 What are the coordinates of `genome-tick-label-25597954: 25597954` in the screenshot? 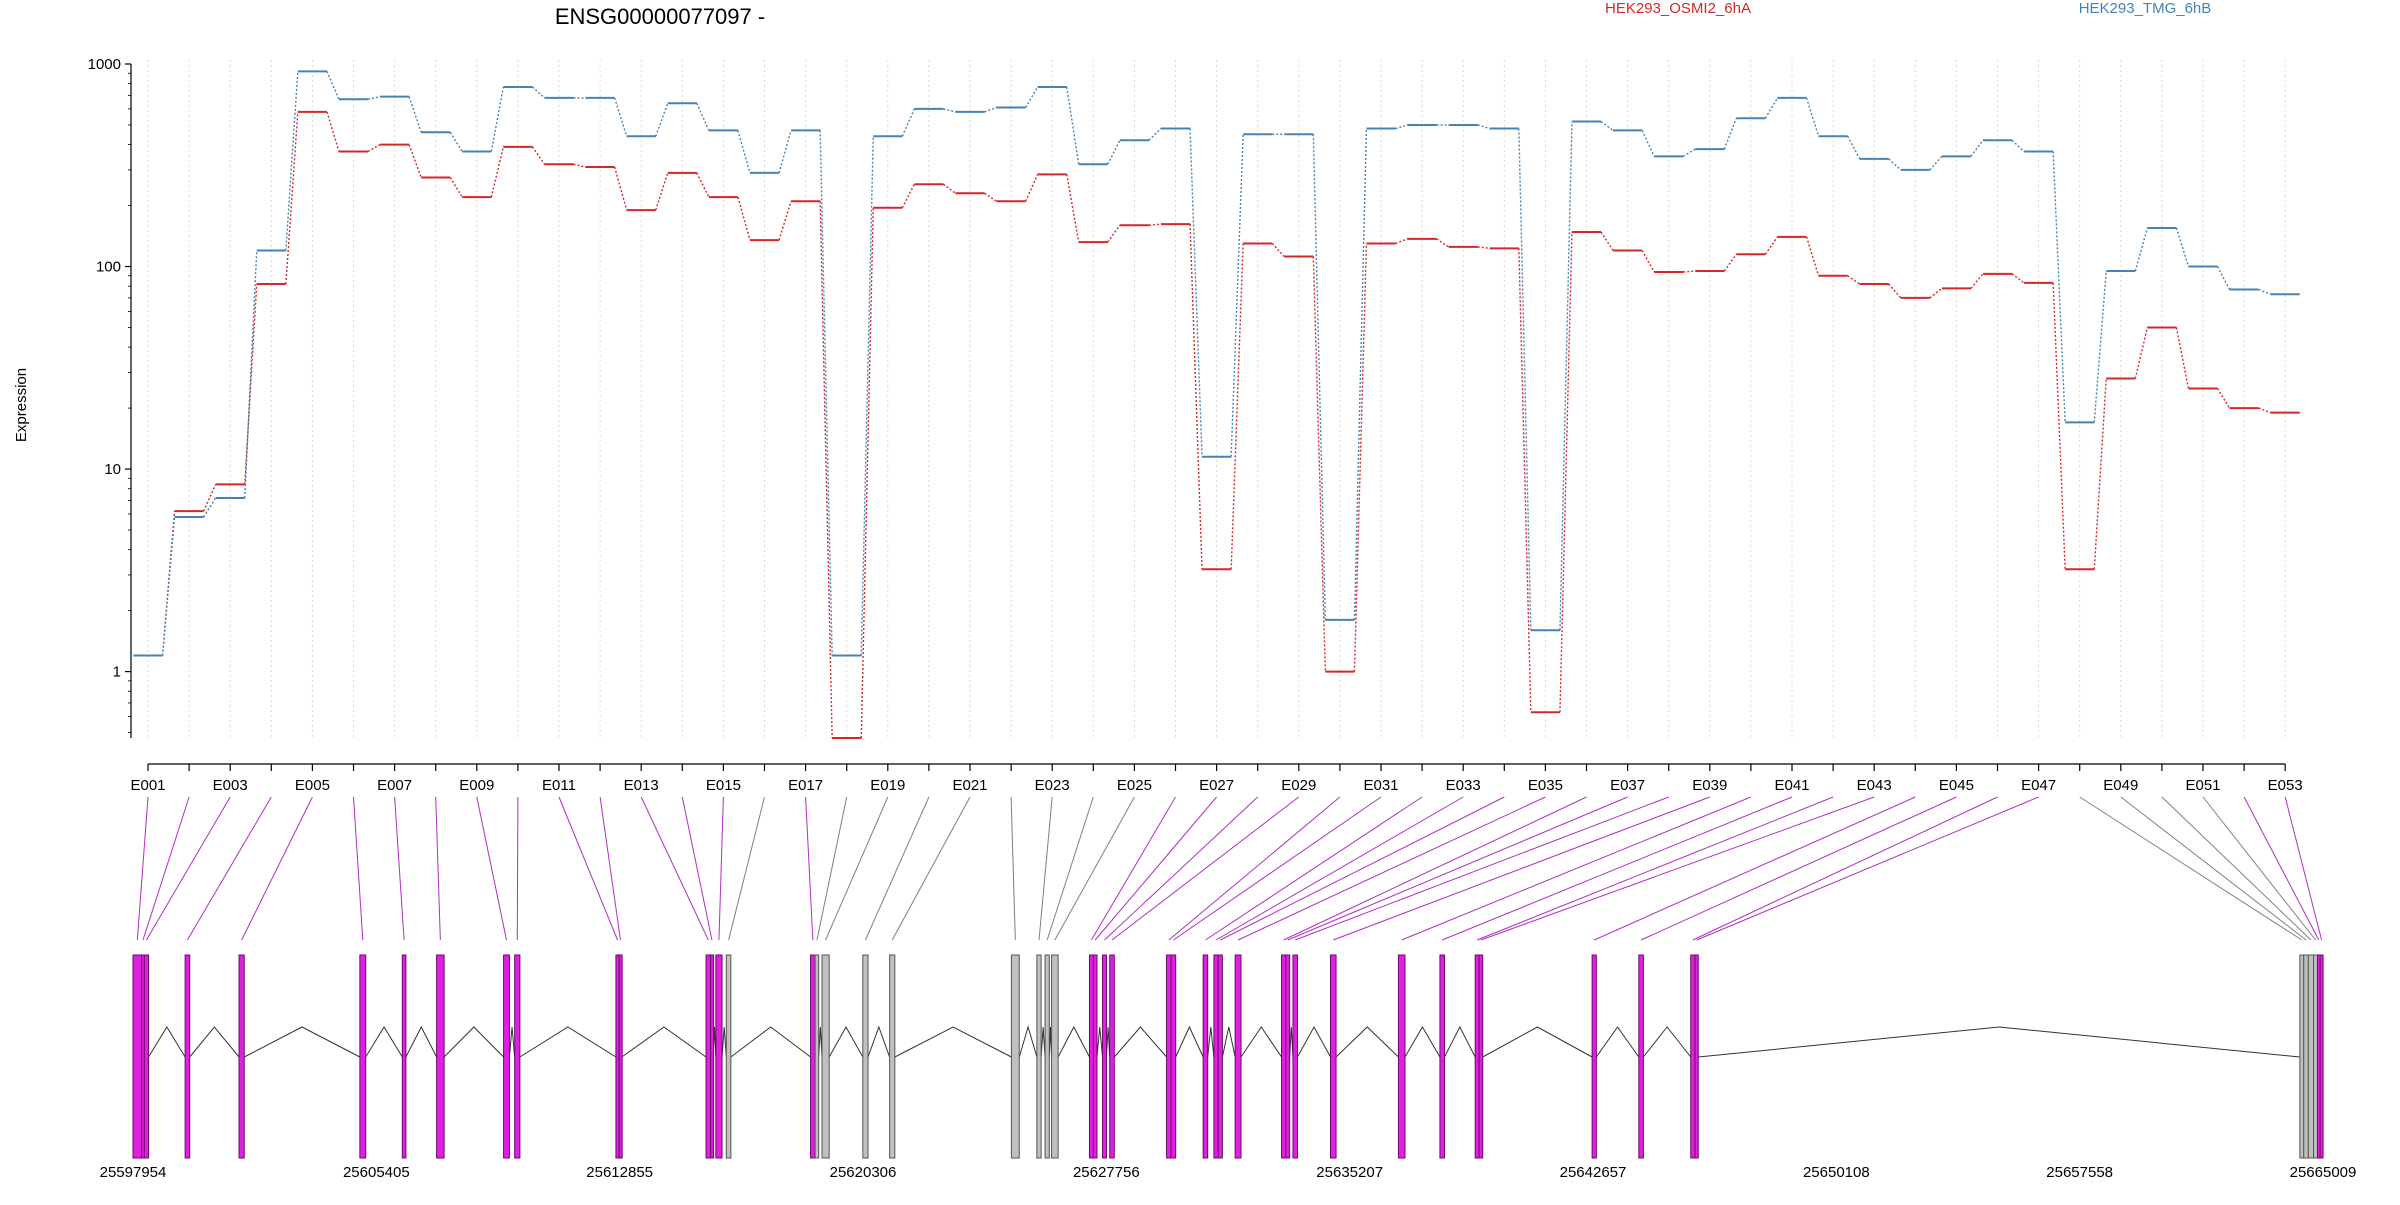 It's located at (133, 1172).